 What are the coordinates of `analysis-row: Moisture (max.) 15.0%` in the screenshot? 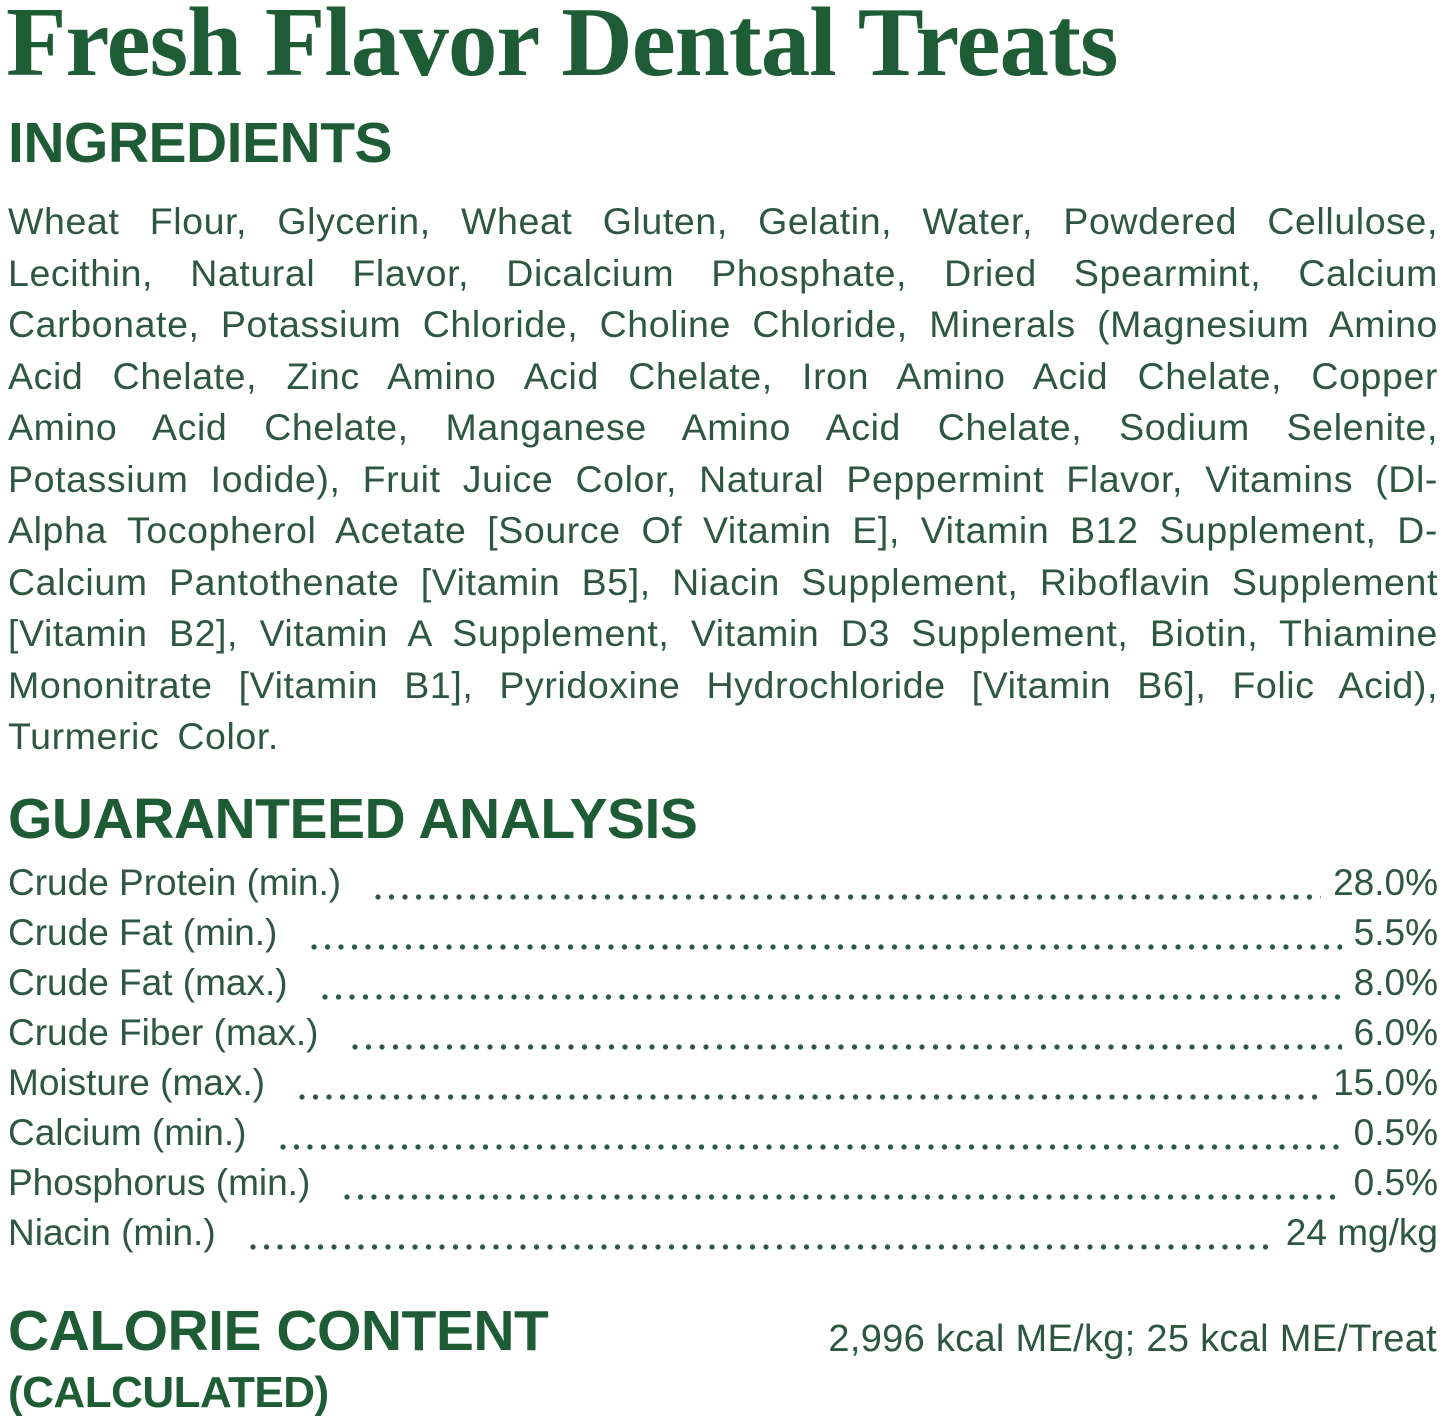 It's located at (723, 1087).